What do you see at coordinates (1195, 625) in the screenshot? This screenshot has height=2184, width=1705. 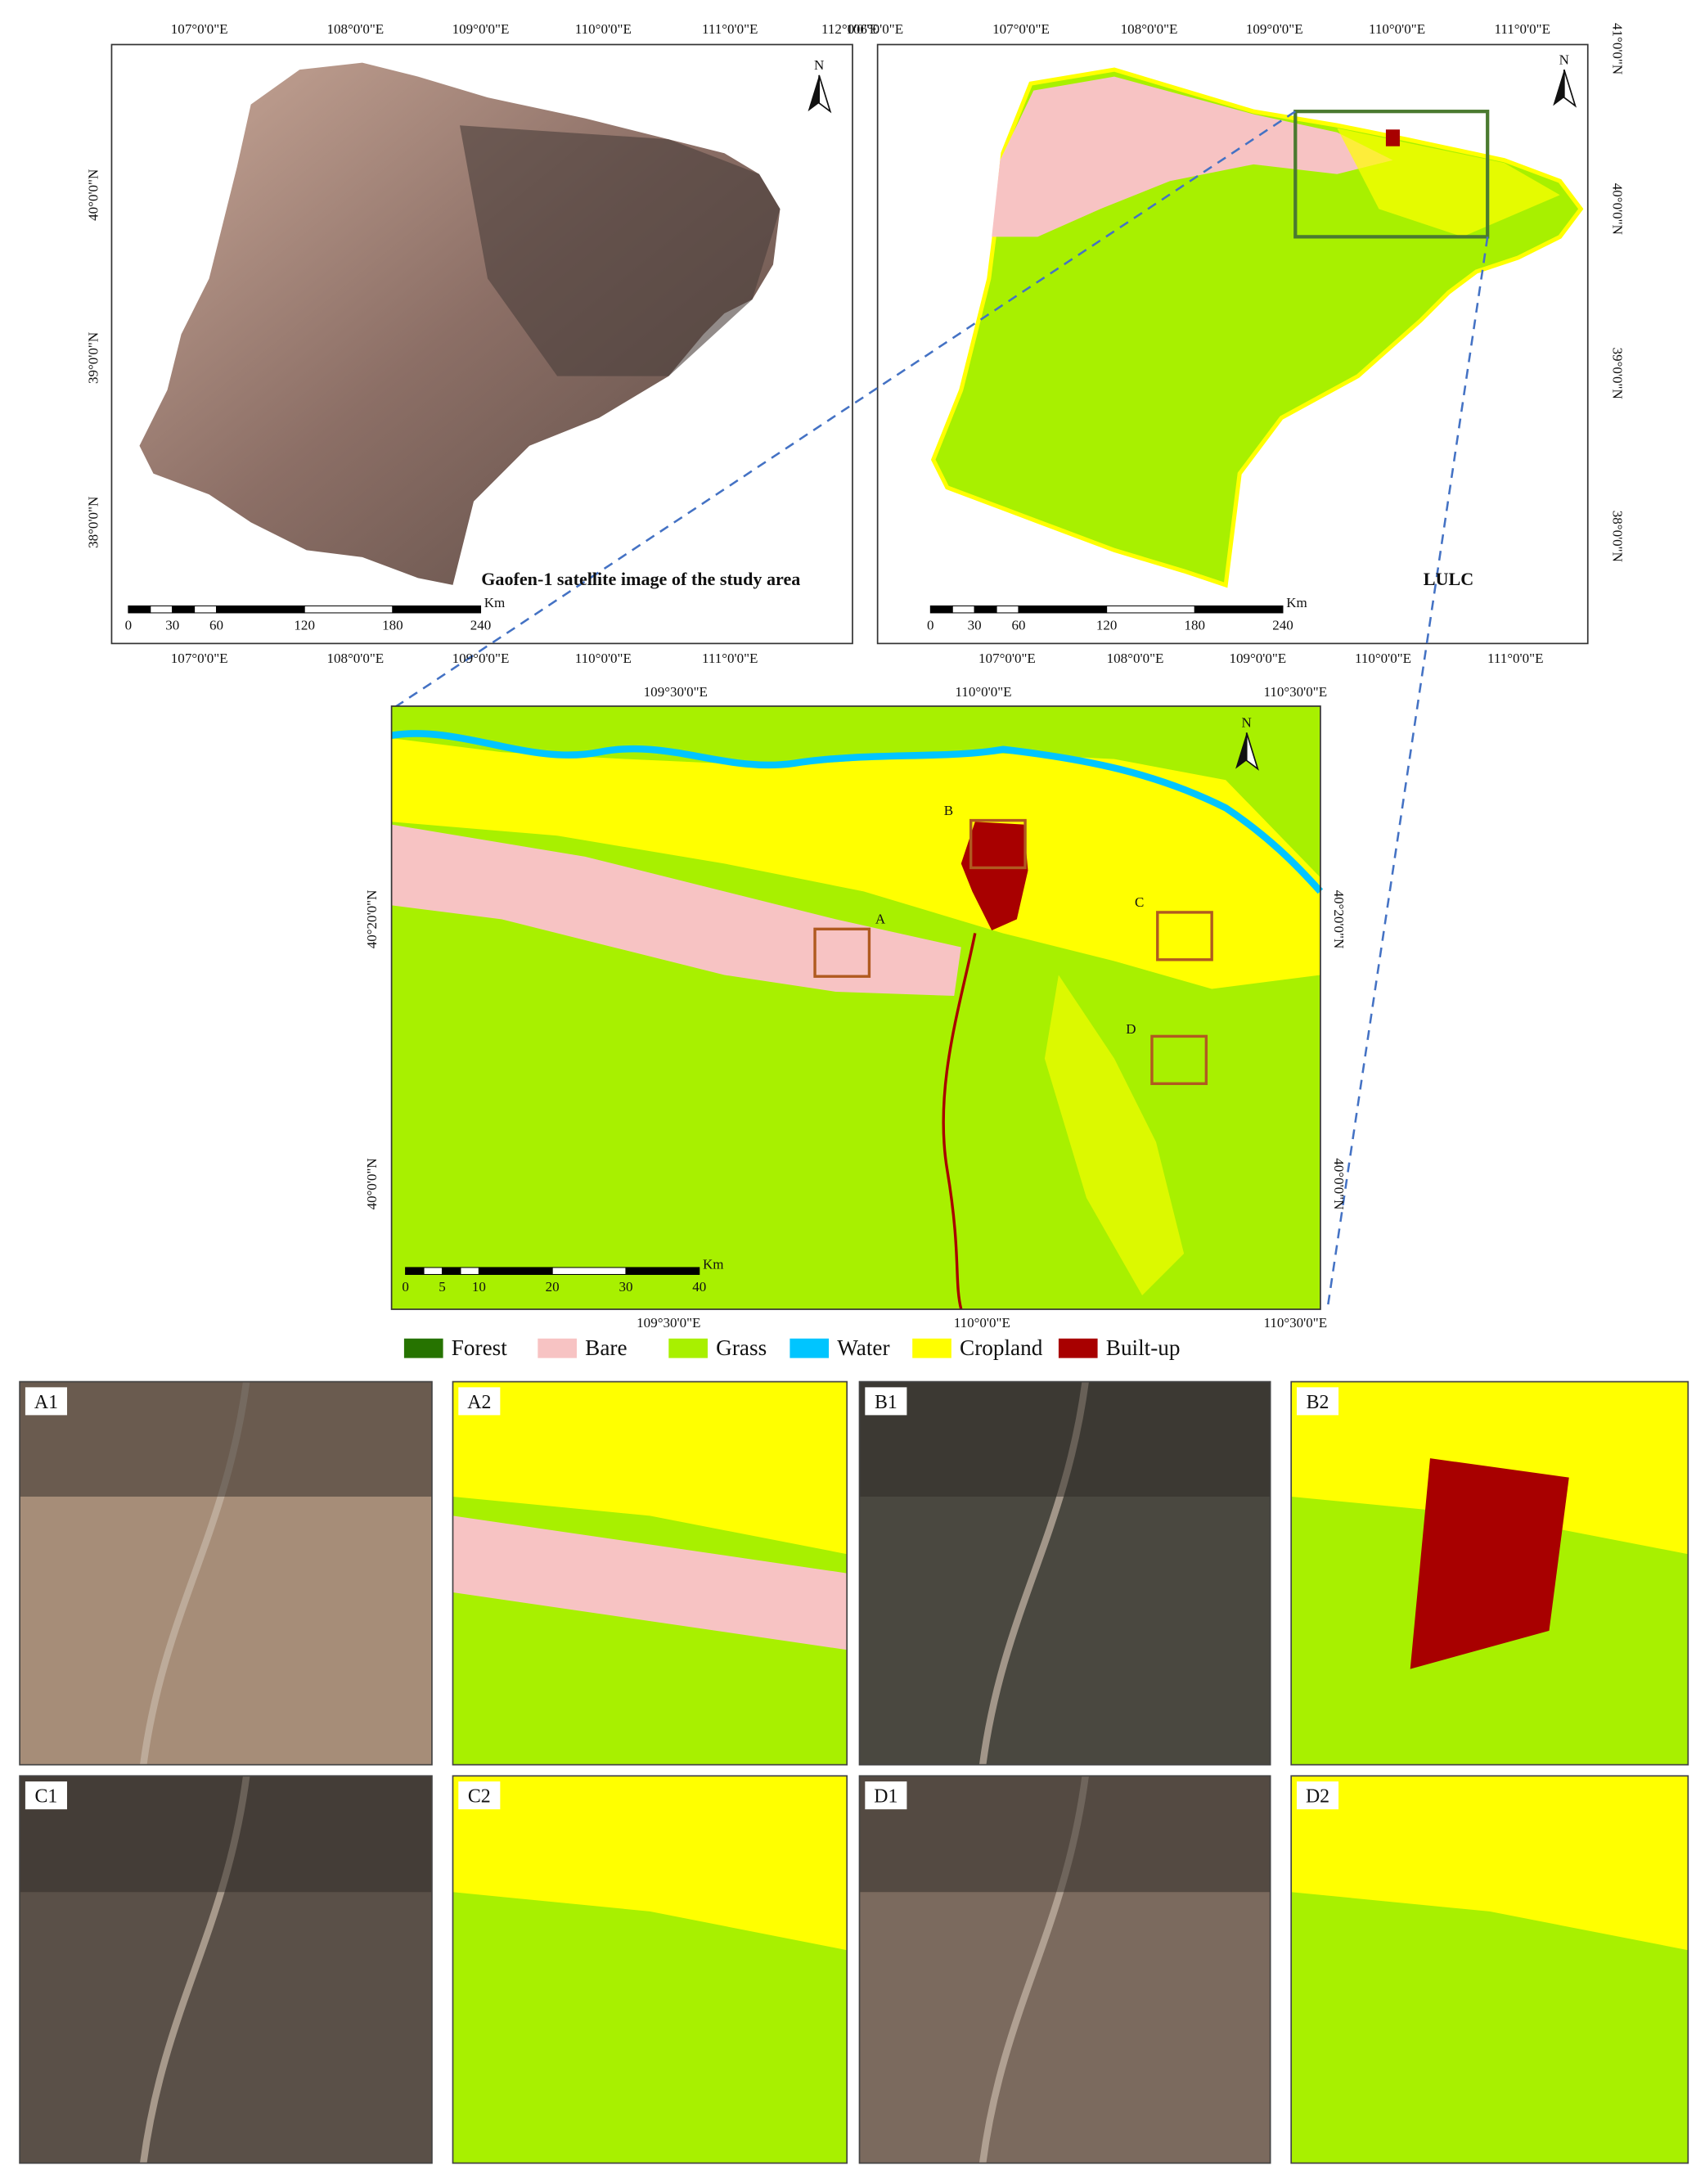 I see `scale-label: 180` at bounding box center [1195, 625].